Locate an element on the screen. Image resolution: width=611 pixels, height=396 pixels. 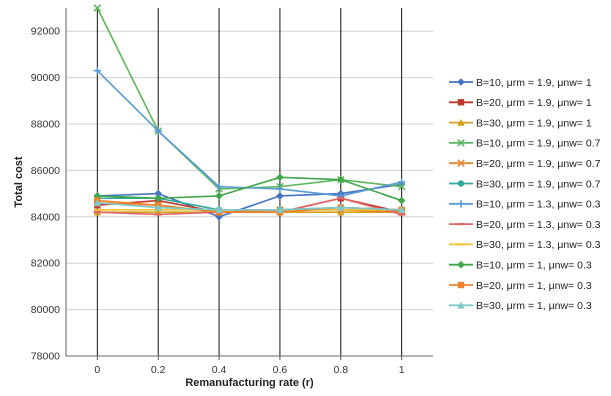
y-tick-label: 84000 is located at coordinates (45, 217).